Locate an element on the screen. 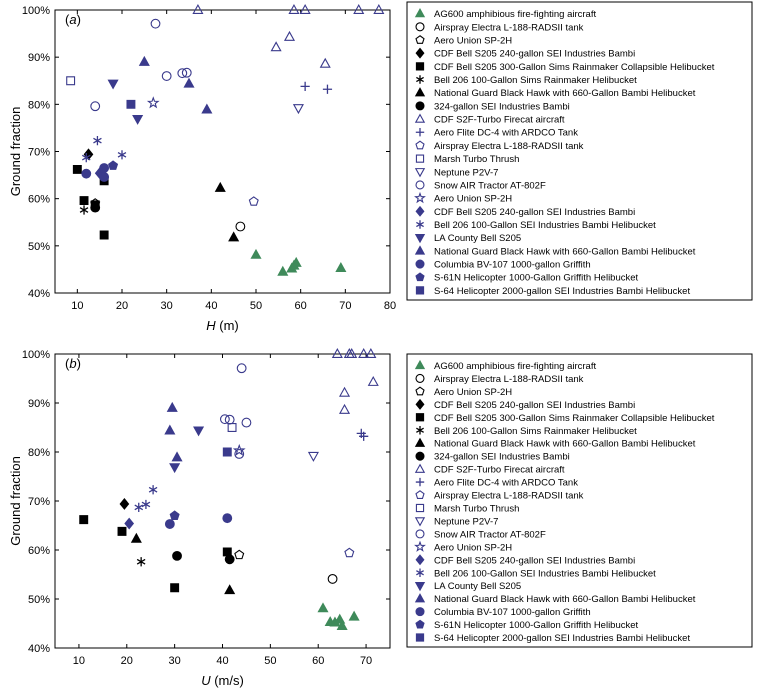 Image resolution: width=757 pixels, height=689 pixels. legend-entry: Aero Union SP-2H is located at coordinates (463, 40).